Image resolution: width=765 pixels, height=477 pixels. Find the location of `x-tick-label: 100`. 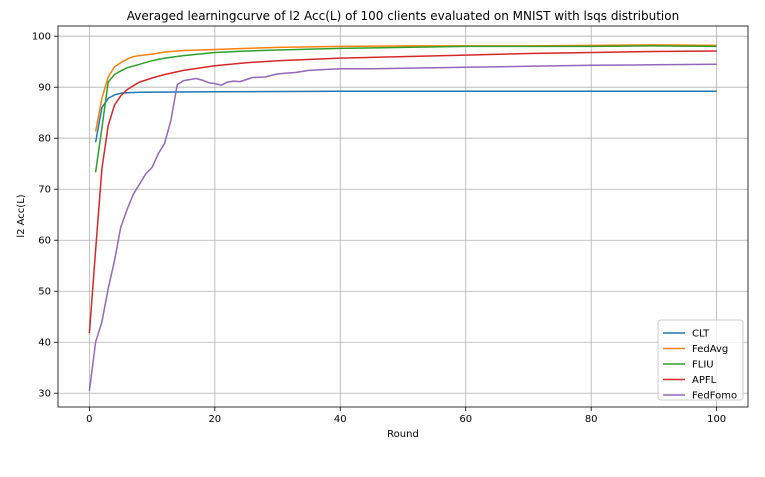

x-tick-label: 100 is located at coordinates (716, 419).